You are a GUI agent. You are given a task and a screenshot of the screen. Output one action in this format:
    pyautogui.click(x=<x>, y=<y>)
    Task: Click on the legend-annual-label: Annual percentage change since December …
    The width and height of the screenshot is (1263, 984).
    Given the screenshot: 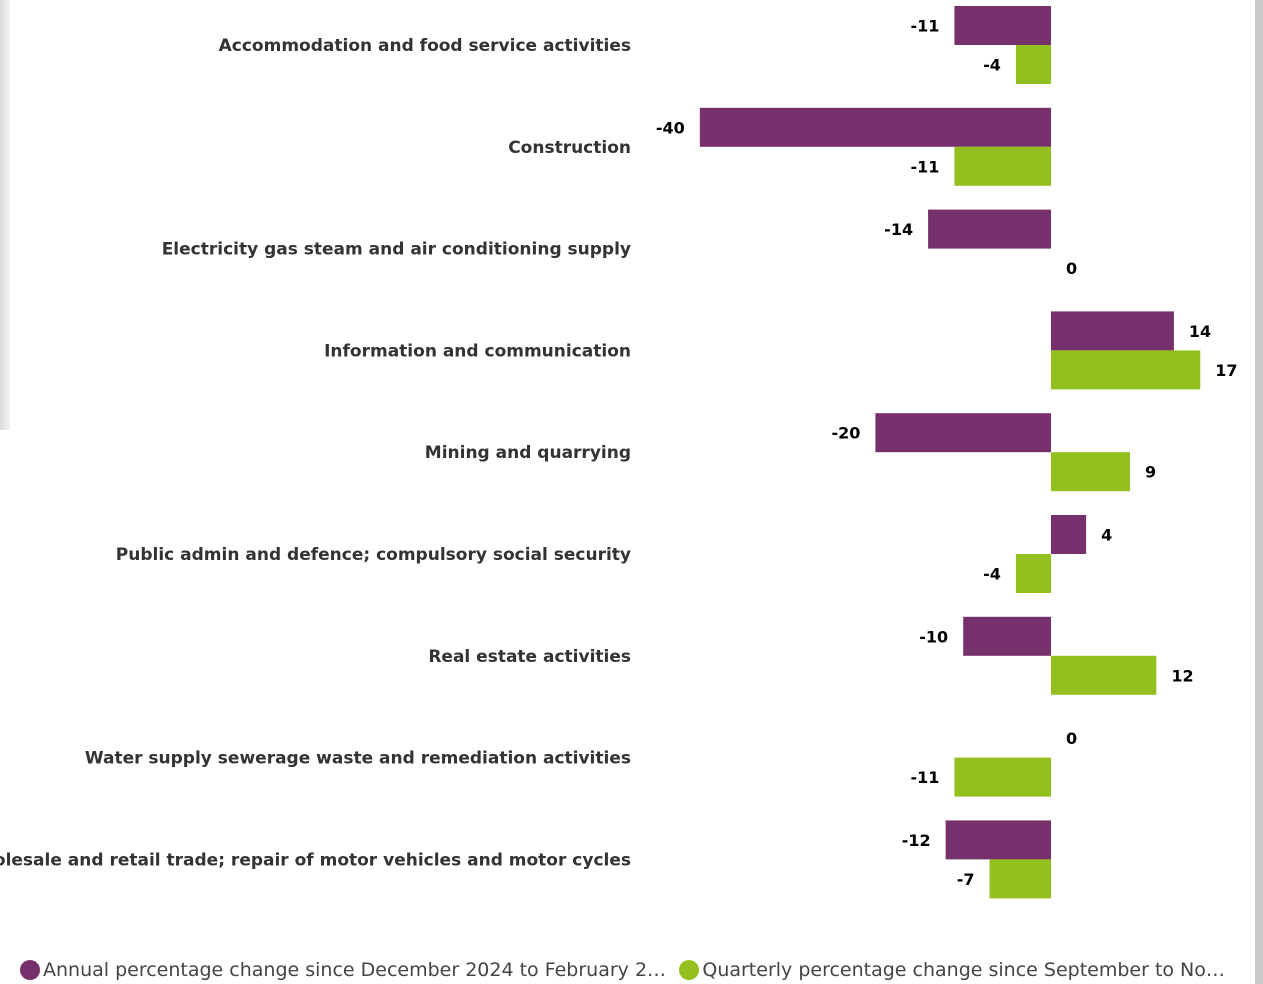 What is the action you would take?
    pyautogui.click(x=356, y=970)
    